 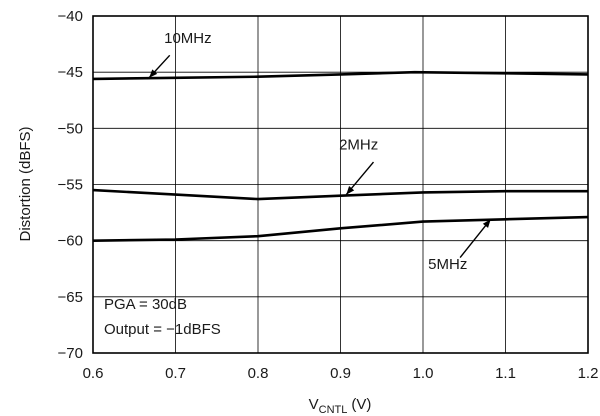 What do you see at coordinates (70, 72) in the screenshot?
I see `y-tick-label: −45` at bounding box center [70, 72].